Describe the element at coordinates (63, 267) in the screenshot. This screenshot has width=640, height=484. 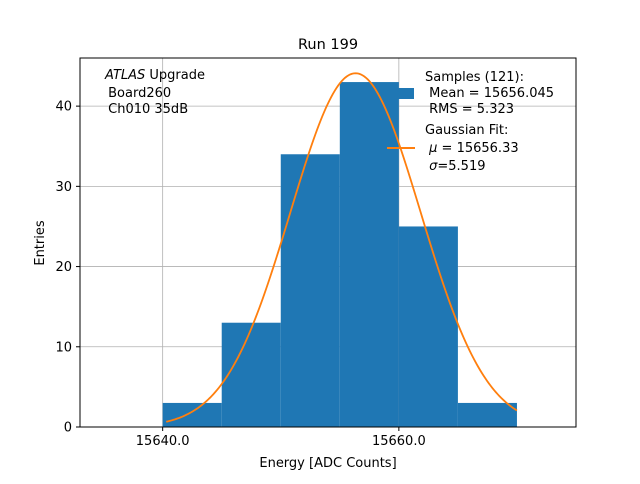
I see `y-tick-label-2: 20` at that location.